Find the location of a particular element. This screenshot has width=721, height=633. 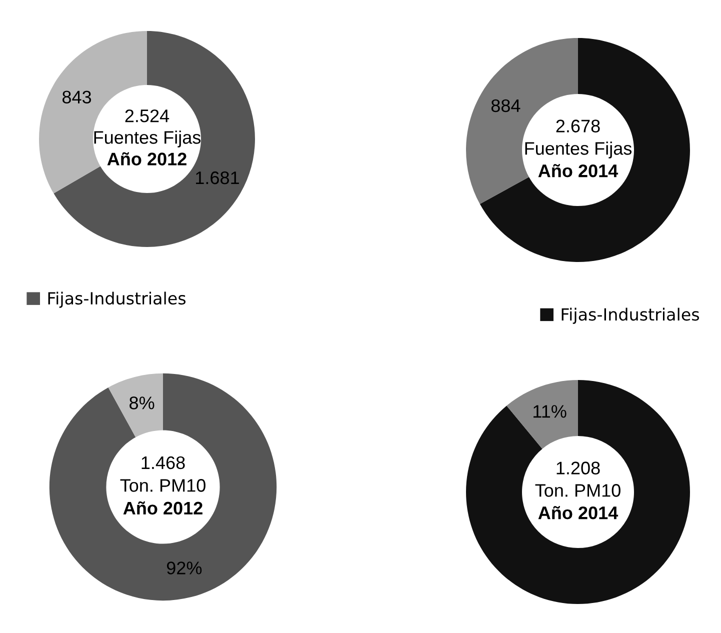

text: 1.208 is located at coordinates (578, 468).